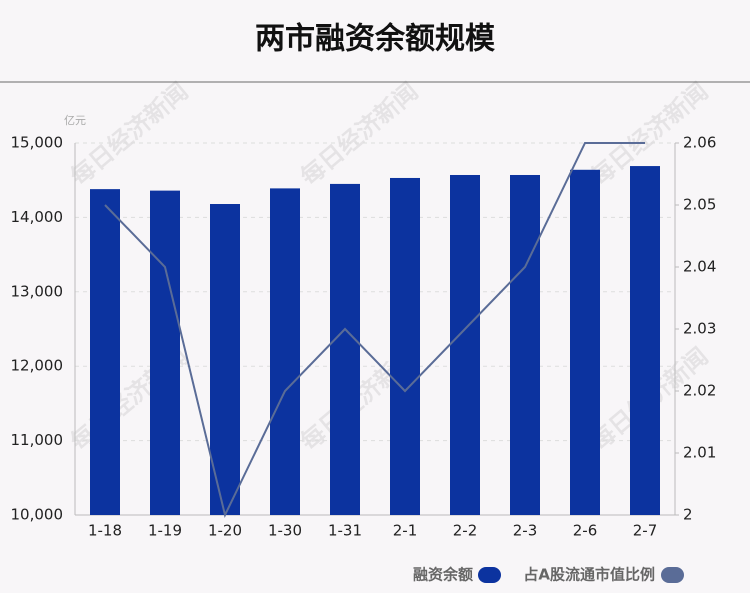 This screenshot has height=593, width=750. Describe the element at coordinates (37, 217) in the screenshot. I see `y-tick-label: 14,000` at that location.